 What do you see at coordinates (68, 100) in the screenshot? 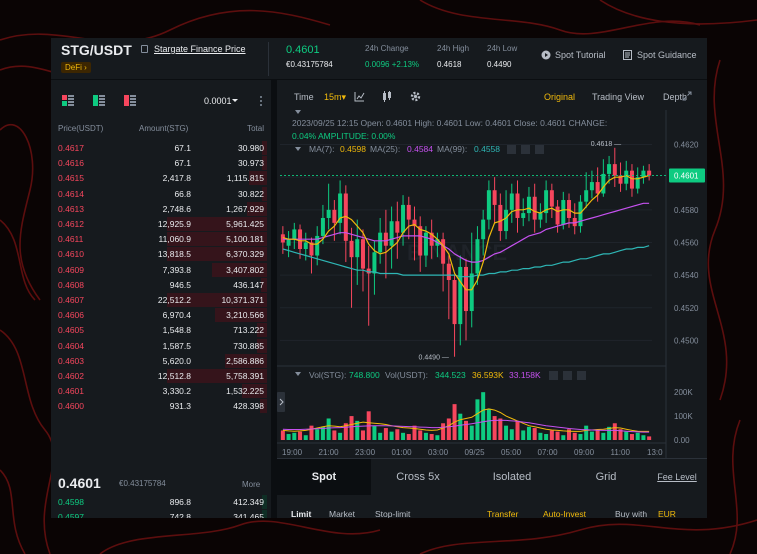
I see `book-both-icon` at bounding box center [68, 100].